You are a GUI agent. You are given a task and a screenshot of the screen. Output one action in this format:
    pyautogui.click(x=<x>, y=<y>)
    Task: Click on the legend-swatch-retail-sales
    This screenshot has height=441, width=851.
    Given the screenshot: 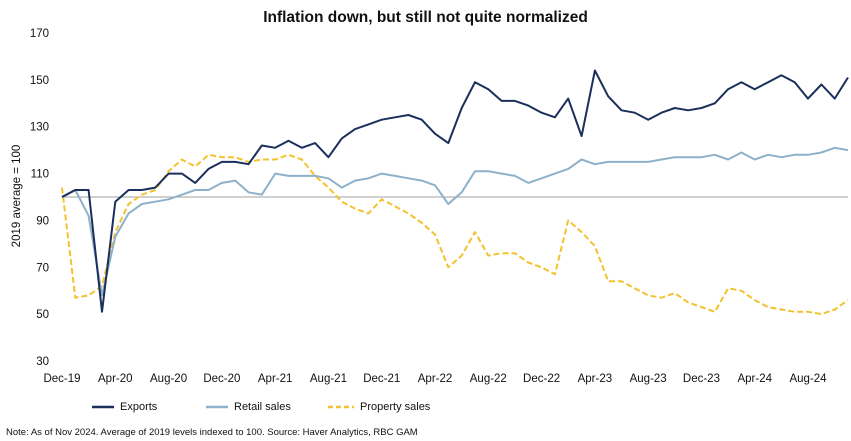 What is the action you would take?
    pyautogui.click(x=217, y=407)
    